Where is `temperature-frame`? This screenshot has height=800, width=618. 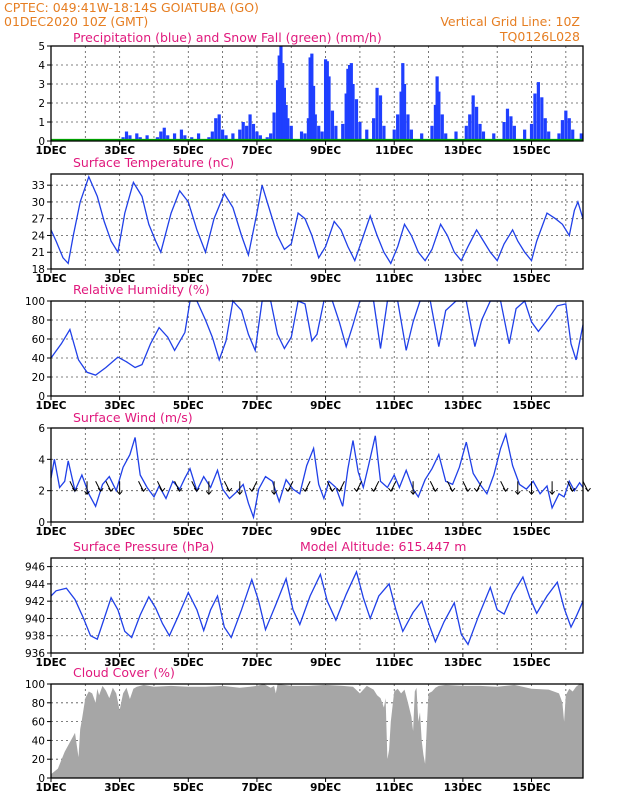 temperature-frame is located at coordinates (317, 221).